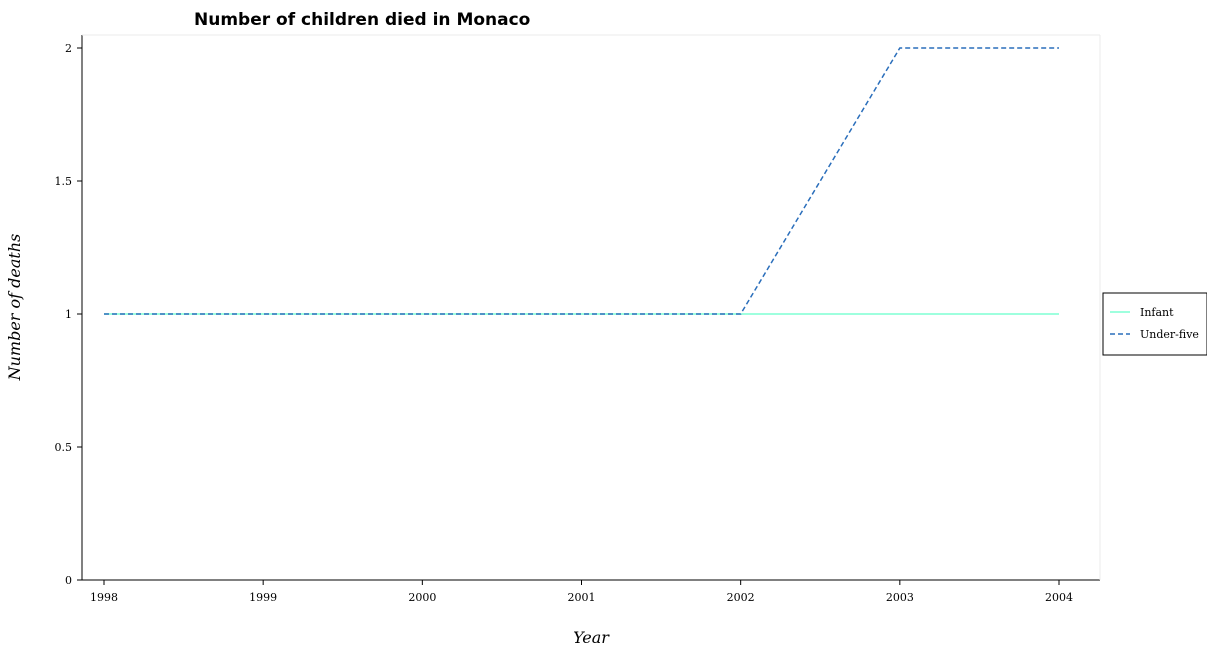 This screenshot has width=1207, height=650. I want to click on x-tick-label: 2003, so click(900, 597).